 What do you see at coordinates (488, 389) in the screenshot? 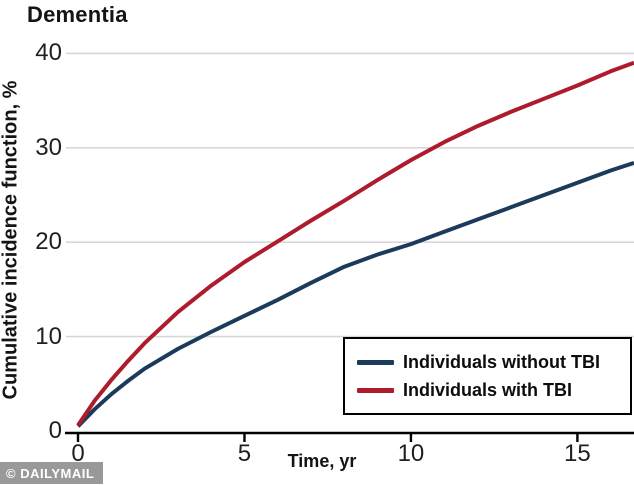
I see `legend-label-with-tbi: Individuals with TBI` at bounding box center [488, 389].